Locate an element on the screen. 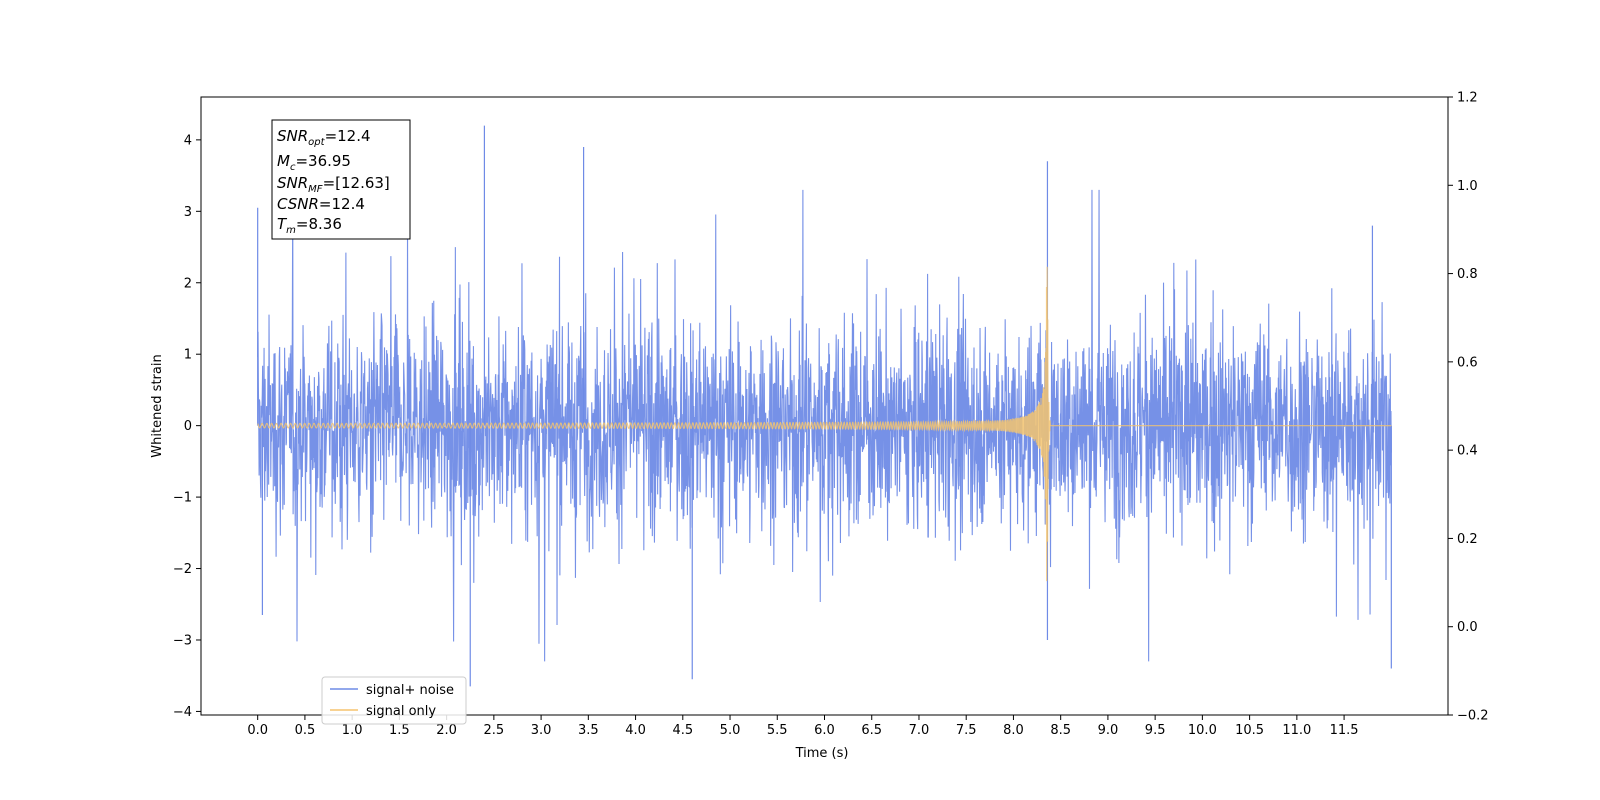 The height and width of the screenshot is (800, 1600). x-tick-label: 11.0 is located at coordinates (1296, 730).